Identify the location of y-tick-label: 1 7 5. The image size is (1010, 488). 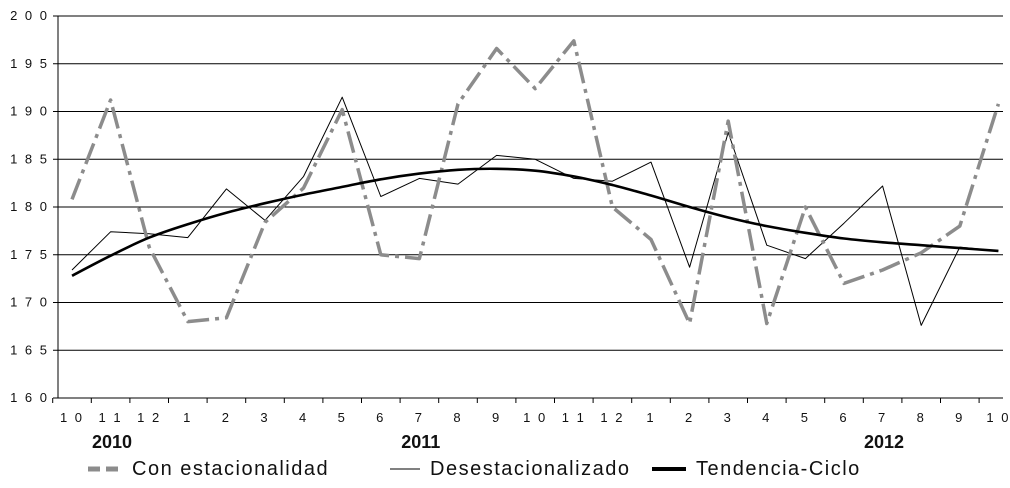
(29, 254).